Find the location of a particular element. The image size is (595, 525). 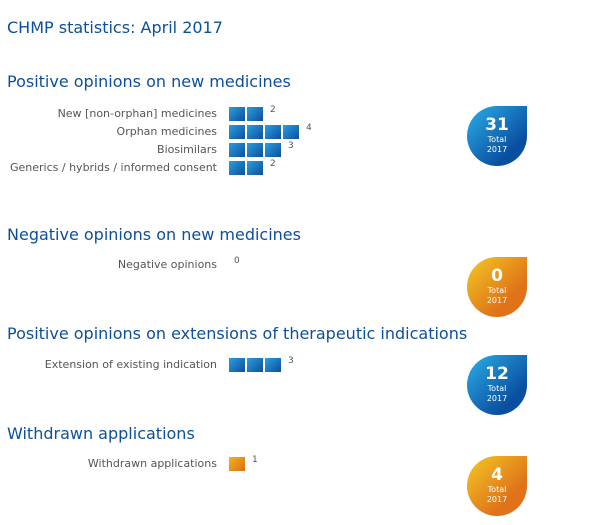

total-badge: 4 Total 2017 is located at coordinates (497, 486).